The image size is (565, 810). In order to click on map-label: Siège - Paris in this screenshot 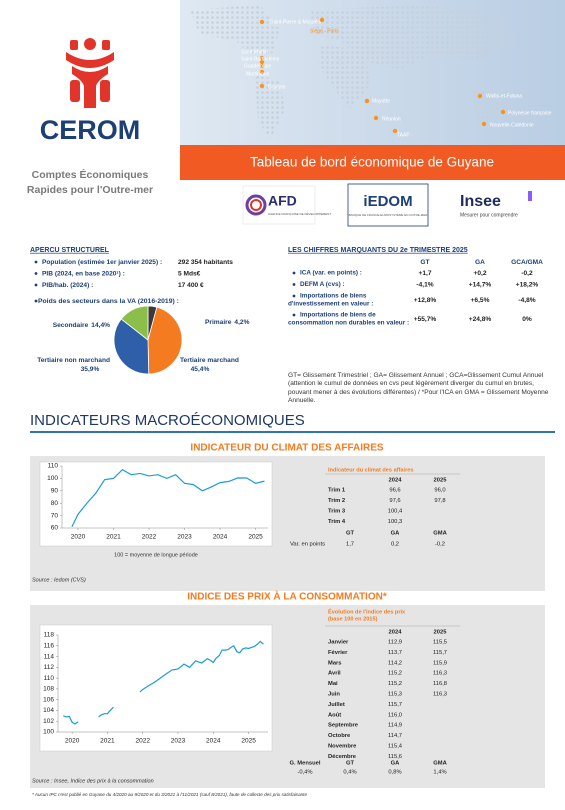, I will do `click(324, 31)`.